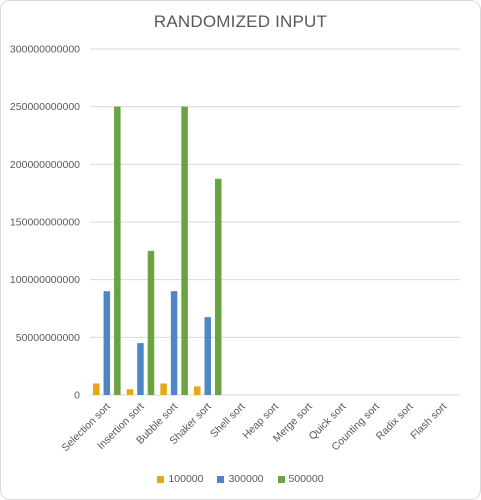 This screenshot has height=500, width=481. I want to click on y-tick-label: 150000000000, so click(45, 223).